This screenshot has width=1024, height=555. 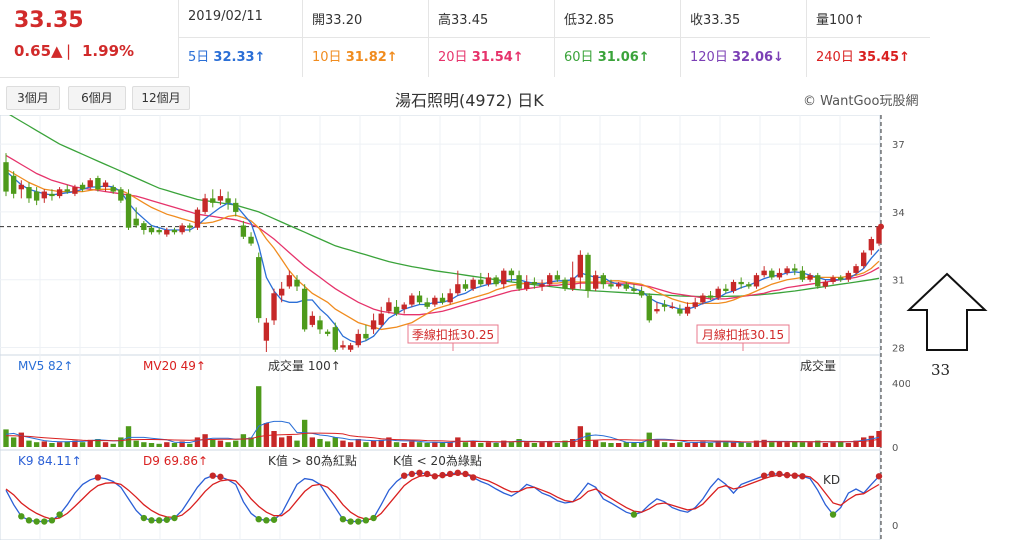 What do you see at coordinates (161, 98) in the screenshot?
I see `range-12m-button: 12個月` at bounding box center [161, 98].